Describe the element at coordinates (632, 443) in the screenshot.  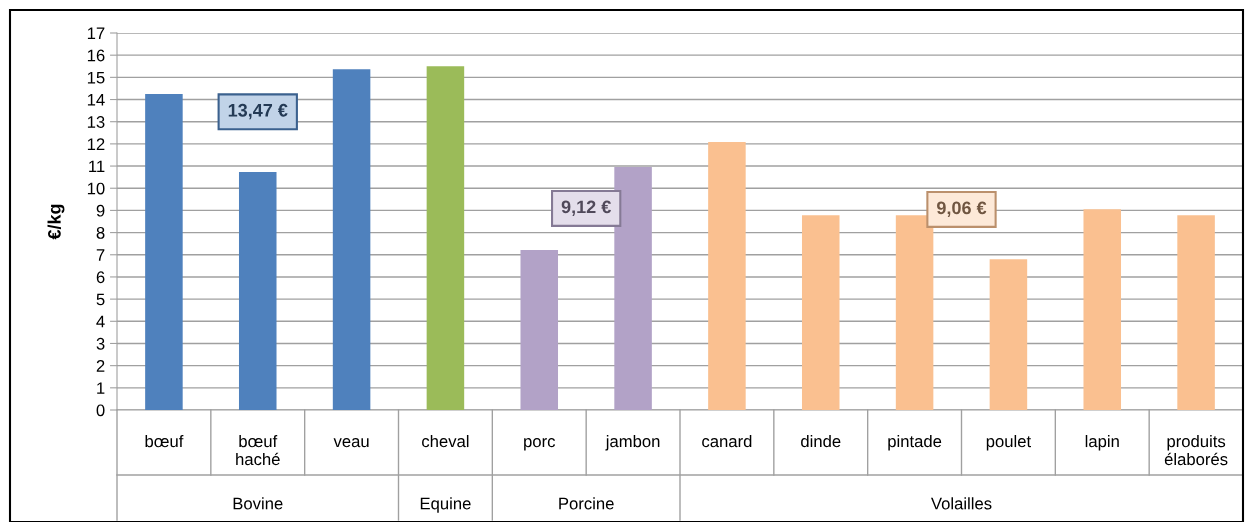
I see `x-tick-label: jambon` at that location.